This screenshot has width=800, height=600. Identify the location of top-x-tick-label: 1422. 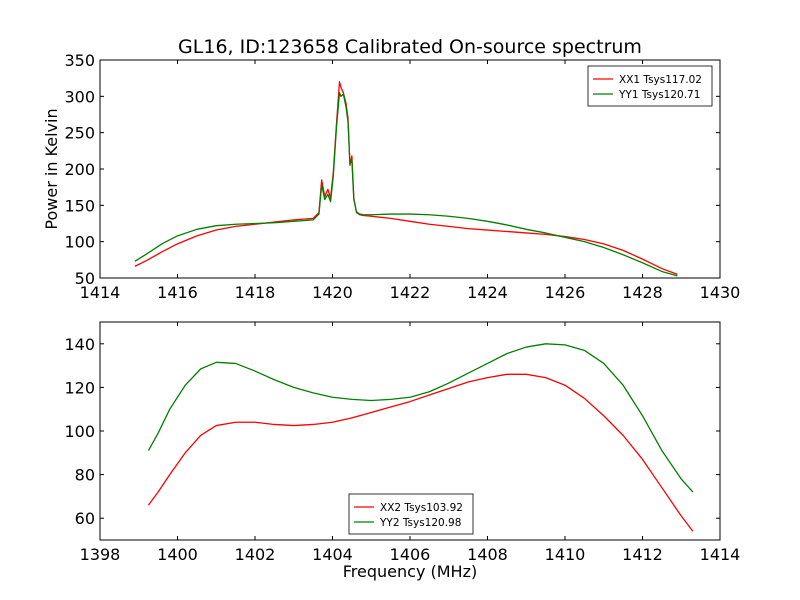
(410, 292).